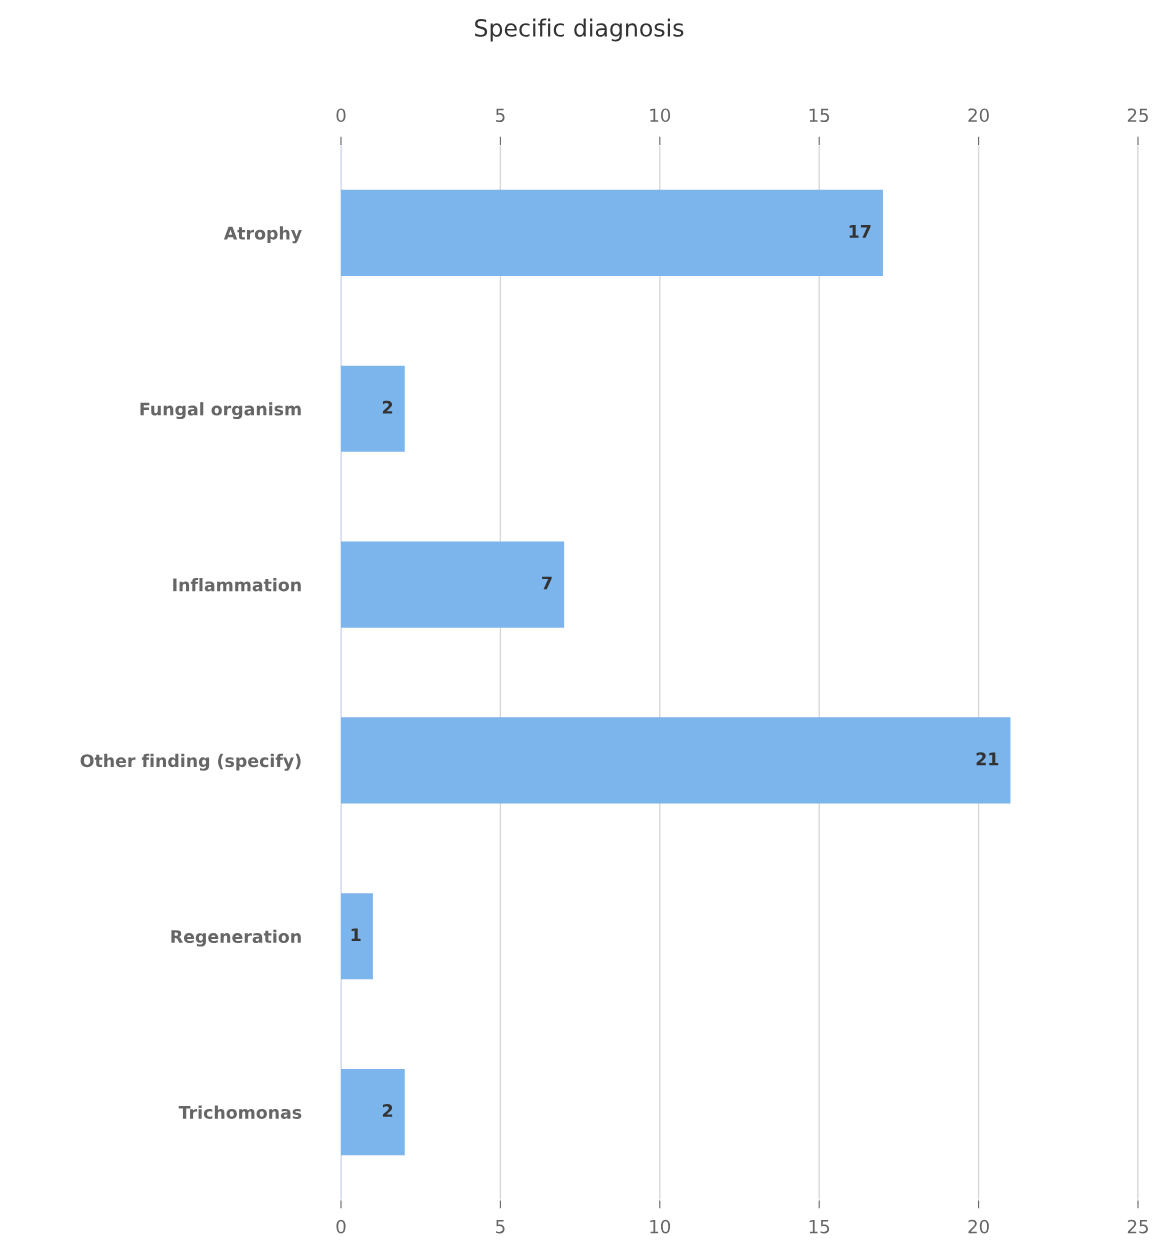 Image resolution: width=1158 pixels, height=1253 pixels. I want to click on x-tick-label: 0, so click(341, 1226).